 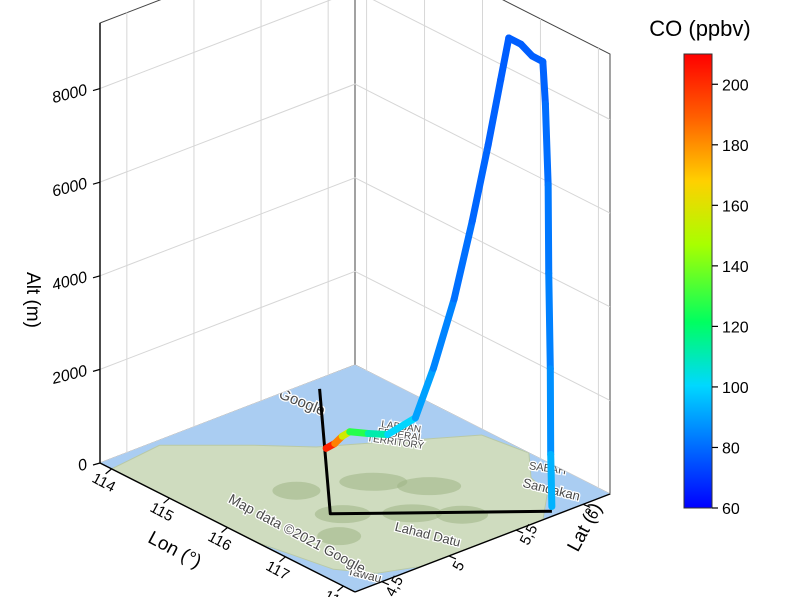 What do you see at coordinates (69, 94) in the screenshot?
I see `z-tick-label: 8000` at bounding box center [69, 94].